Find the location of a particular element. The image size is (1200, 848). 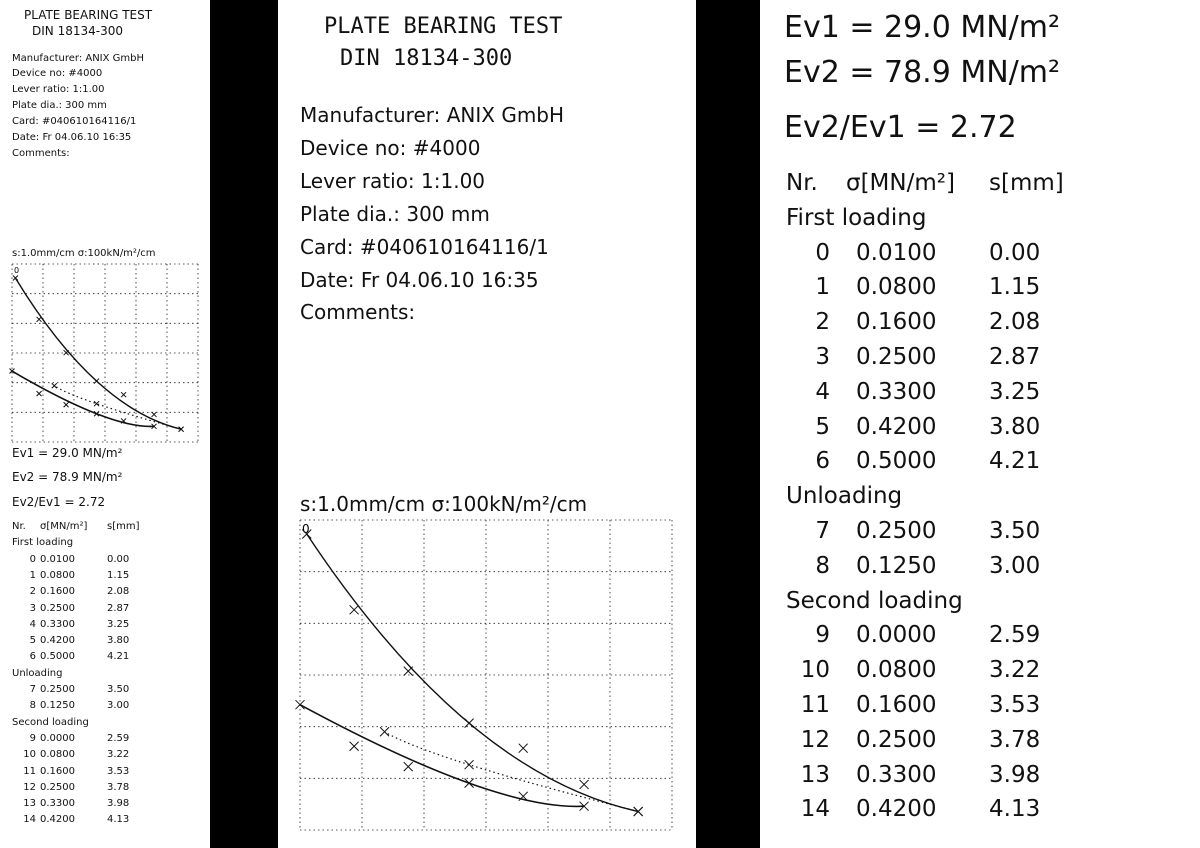

row-sigma: 0.1600 is located at coordinates (57, 592).